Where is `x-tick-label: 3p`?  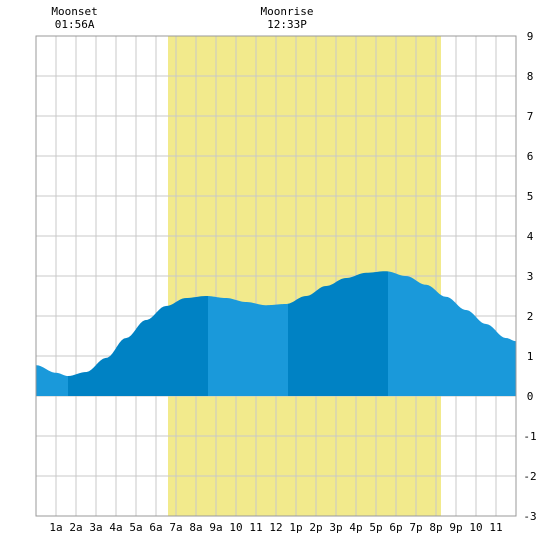 x-tick-label: 3p is located at coordinates (335, 527).